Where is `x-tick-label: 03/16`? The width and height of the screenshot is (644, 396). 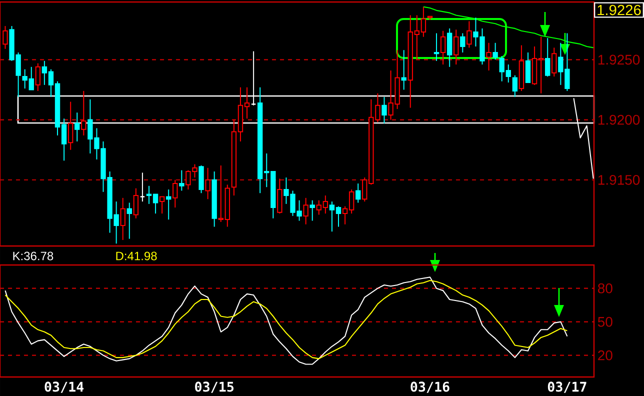
x-tick-label: 03/16 is located at coordinates (430, 387).